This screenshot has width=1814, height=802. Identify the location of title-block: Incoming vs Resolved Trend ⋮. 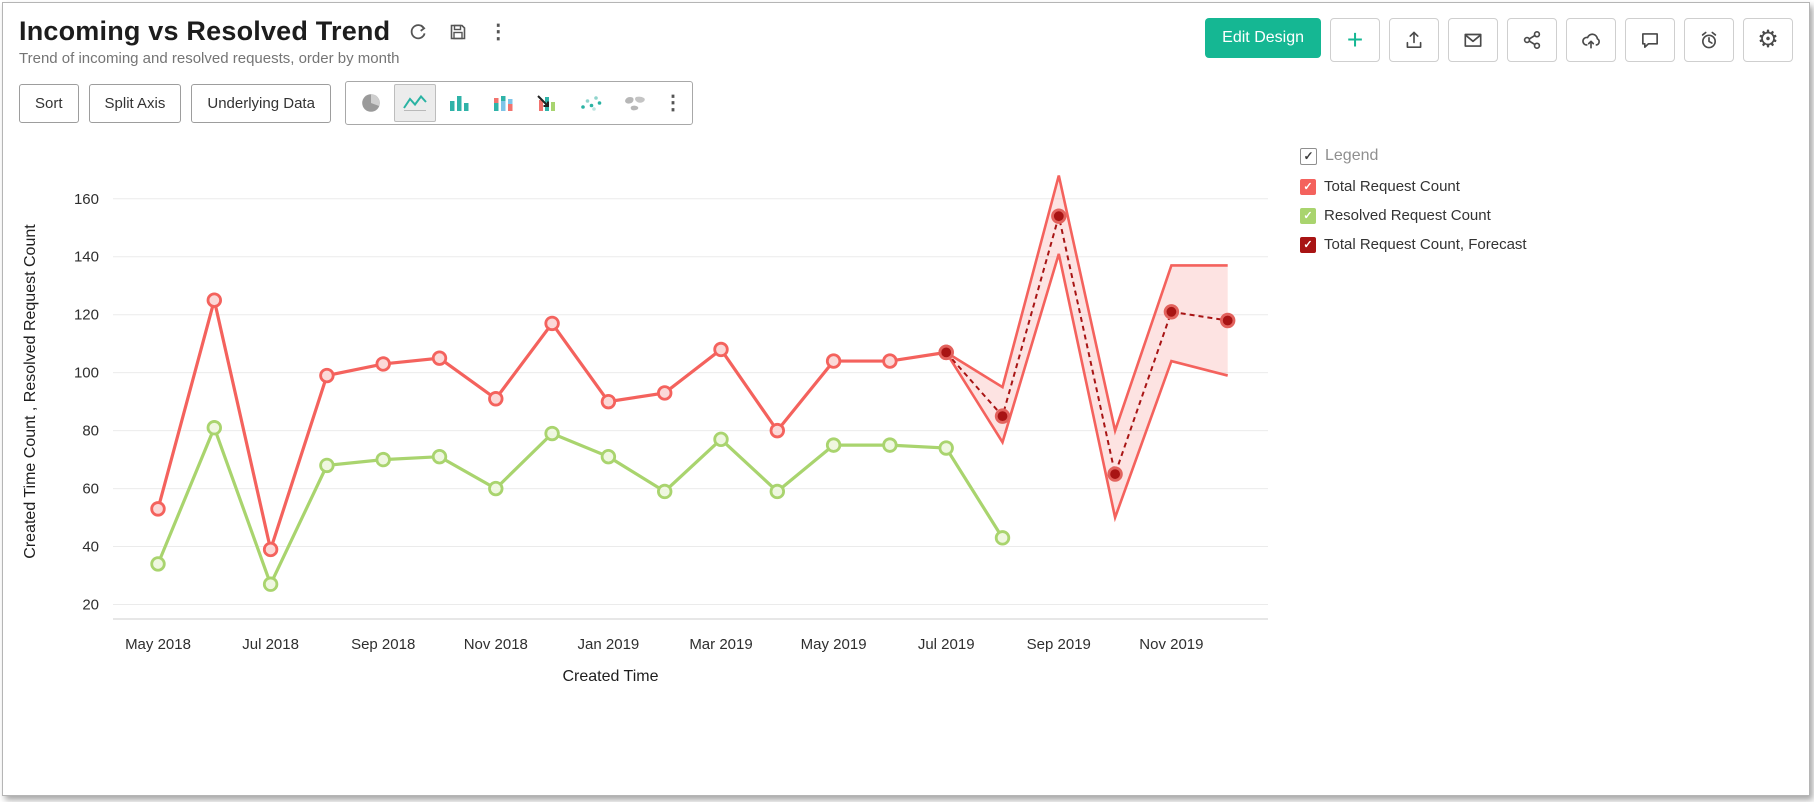
(264, 41).